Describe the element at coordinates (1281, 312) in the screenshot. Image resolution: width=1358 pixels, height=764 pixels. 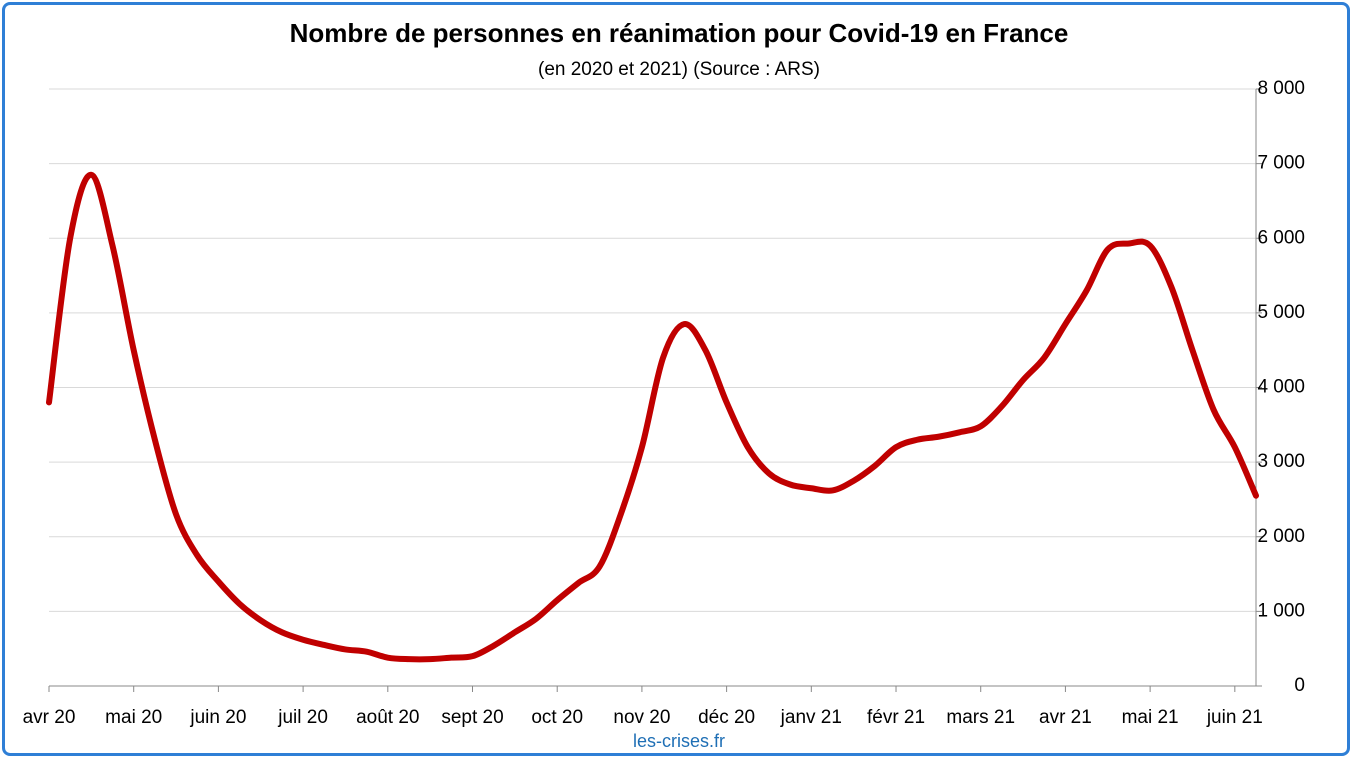
I see `y-tick-label: 5 000` at that location.